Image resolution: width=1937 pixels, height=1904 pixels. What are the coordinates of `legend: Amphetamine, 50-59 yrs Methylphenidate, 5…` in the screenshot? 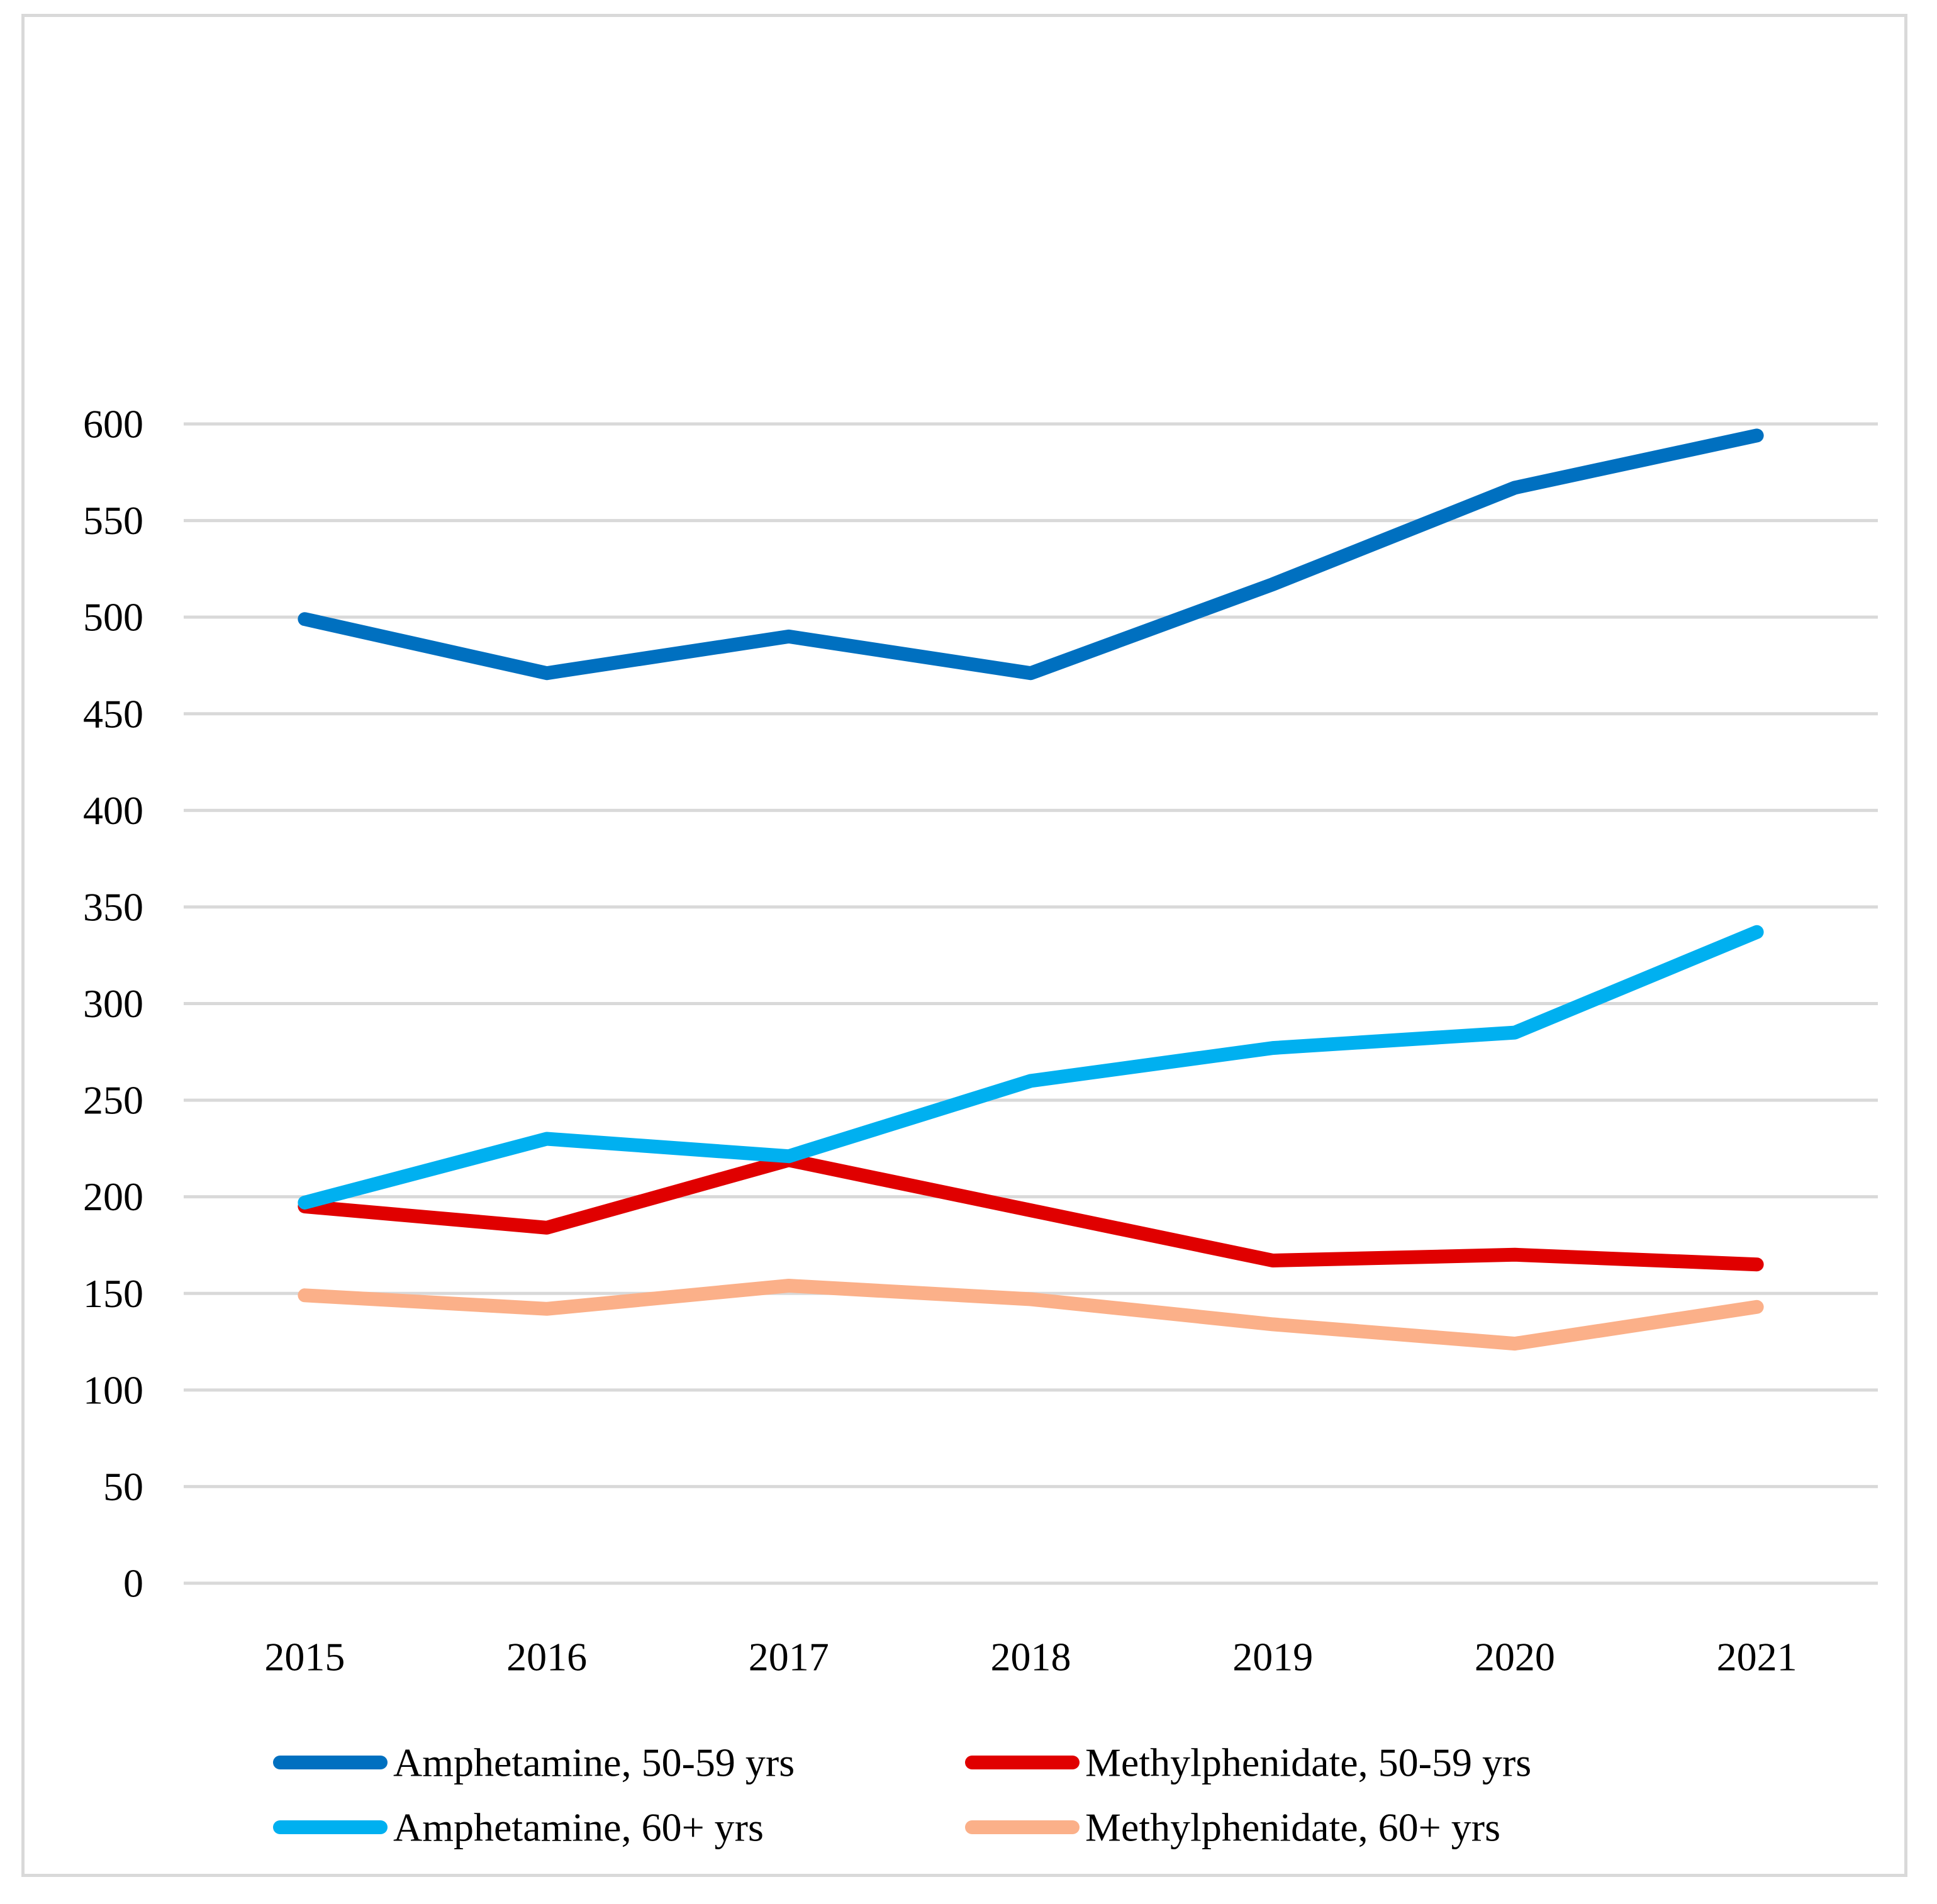 It's located at (902, 1795).